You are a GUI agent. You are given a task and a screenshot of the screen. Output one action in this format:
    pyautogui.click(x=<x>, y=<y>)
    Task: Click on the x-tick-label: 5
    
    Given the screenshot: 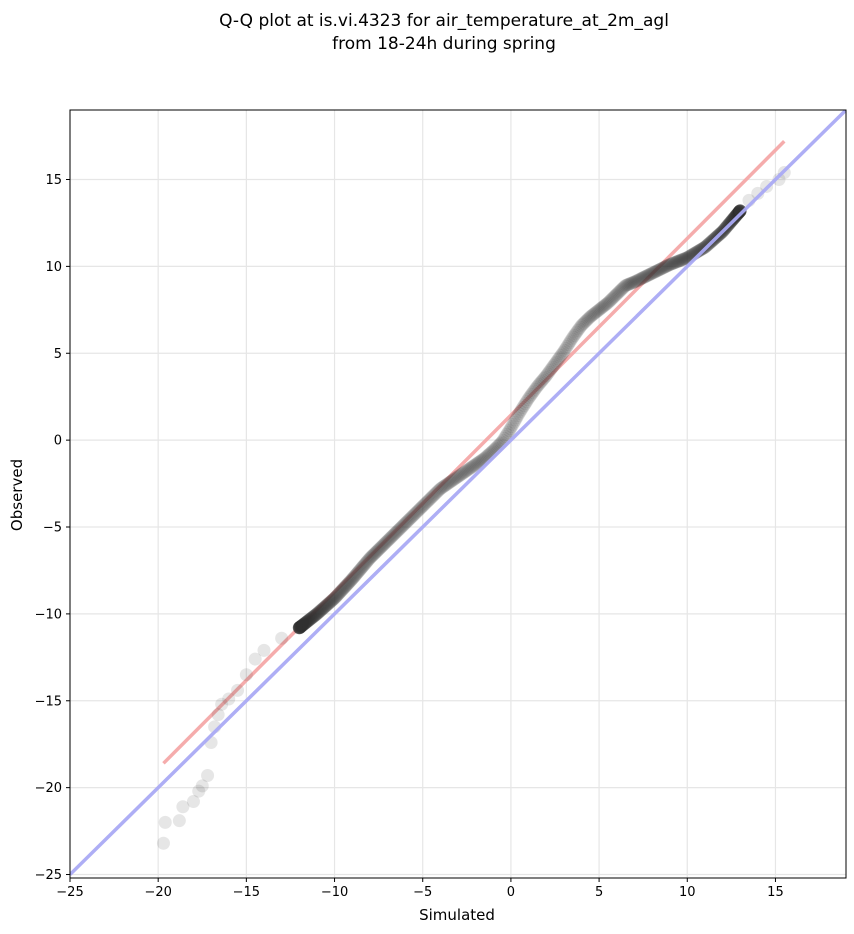 What is the action you would take?
    pyautogui.click(x=599, y=892)
    